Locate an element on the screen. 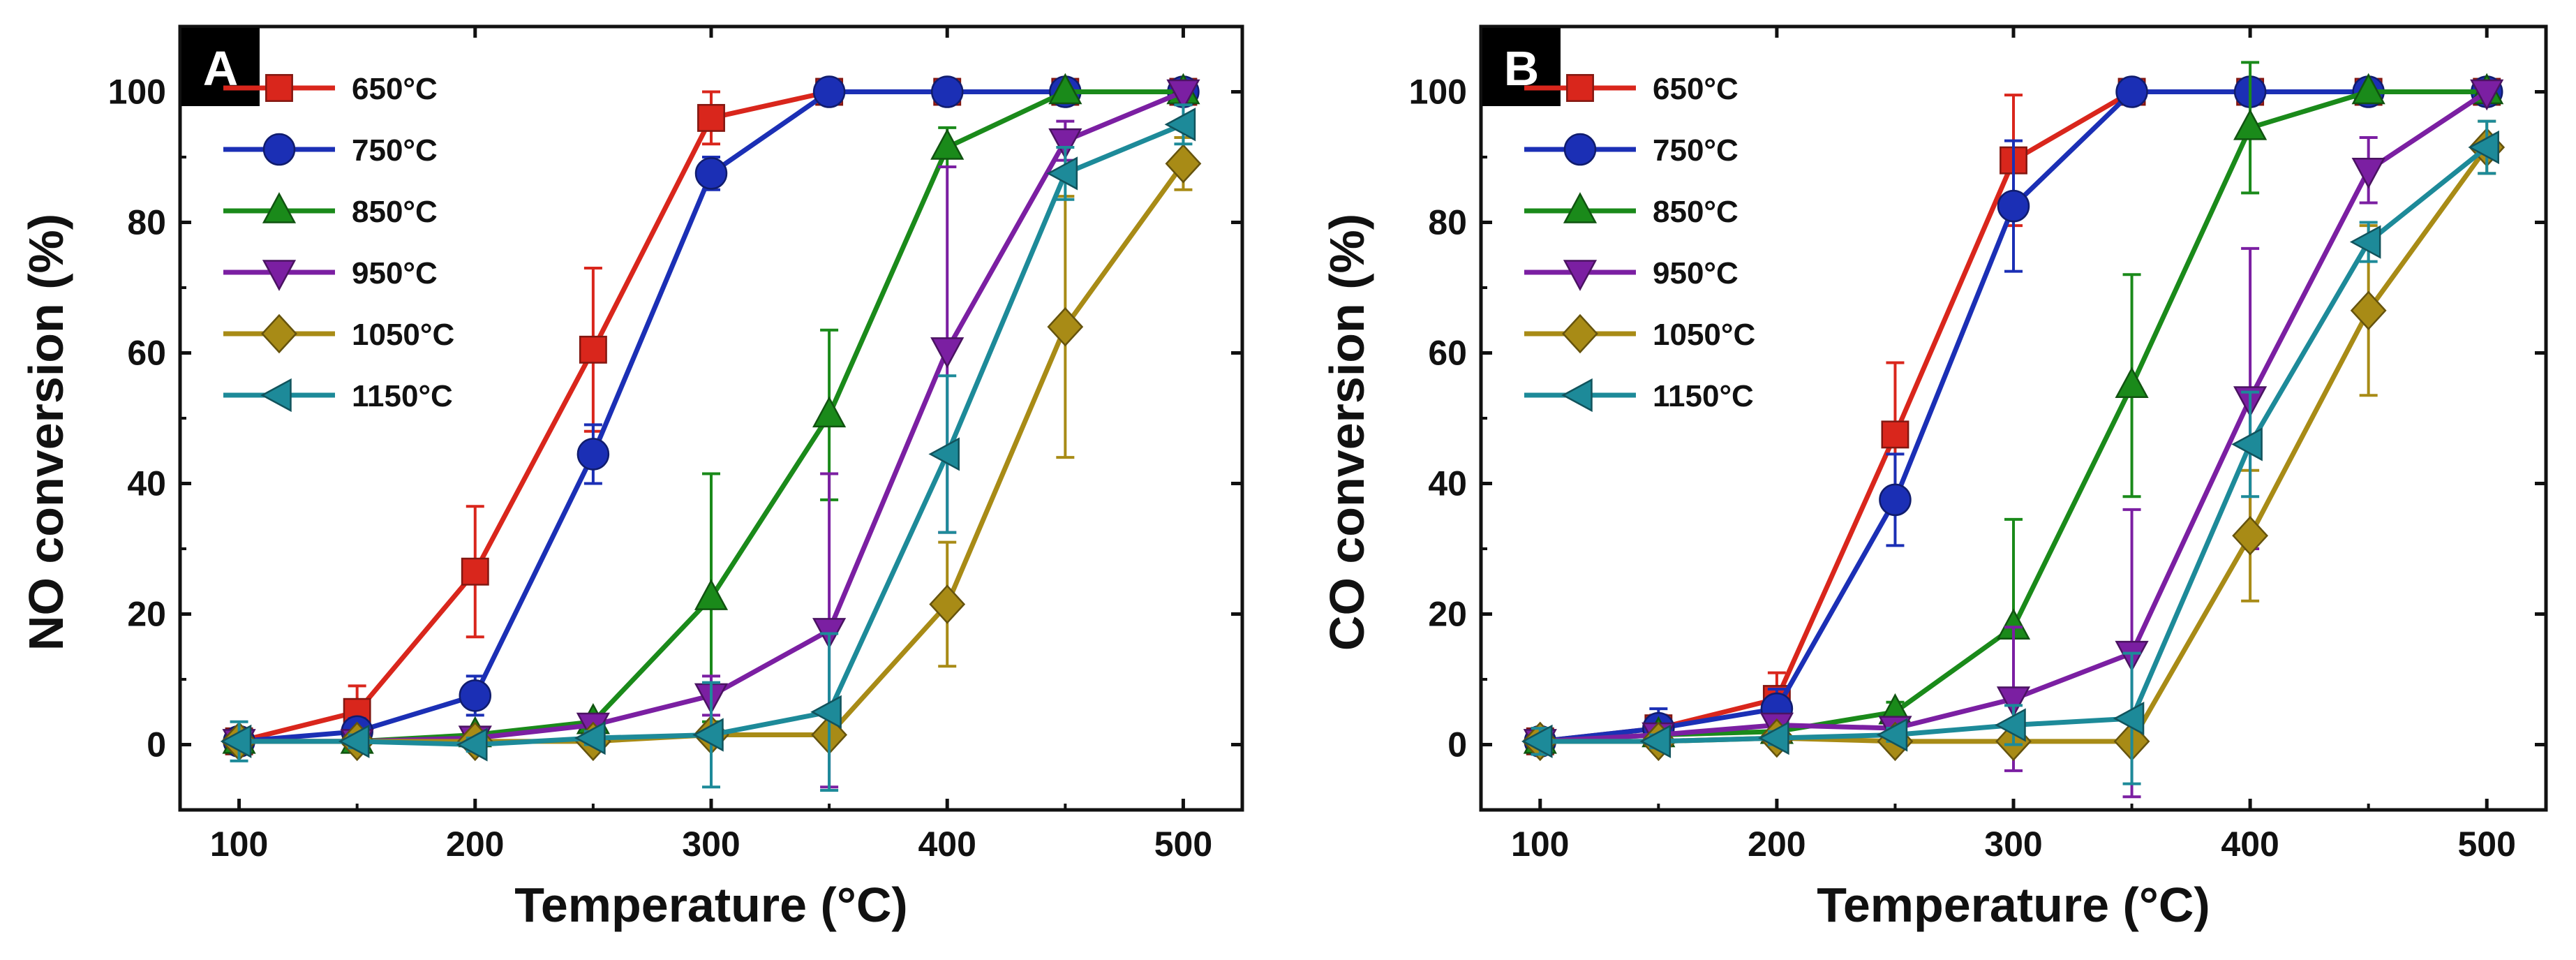 This screenshot has width=2576, height=960. legend-label: 1150°C is located at coordinates (1704, 396).